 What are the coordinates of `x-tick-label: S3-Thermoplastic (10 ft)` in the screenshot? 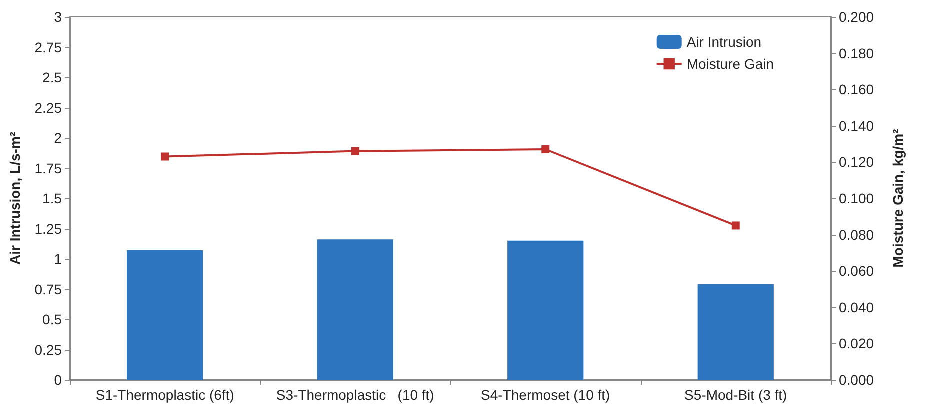 It's located at (355, 395).